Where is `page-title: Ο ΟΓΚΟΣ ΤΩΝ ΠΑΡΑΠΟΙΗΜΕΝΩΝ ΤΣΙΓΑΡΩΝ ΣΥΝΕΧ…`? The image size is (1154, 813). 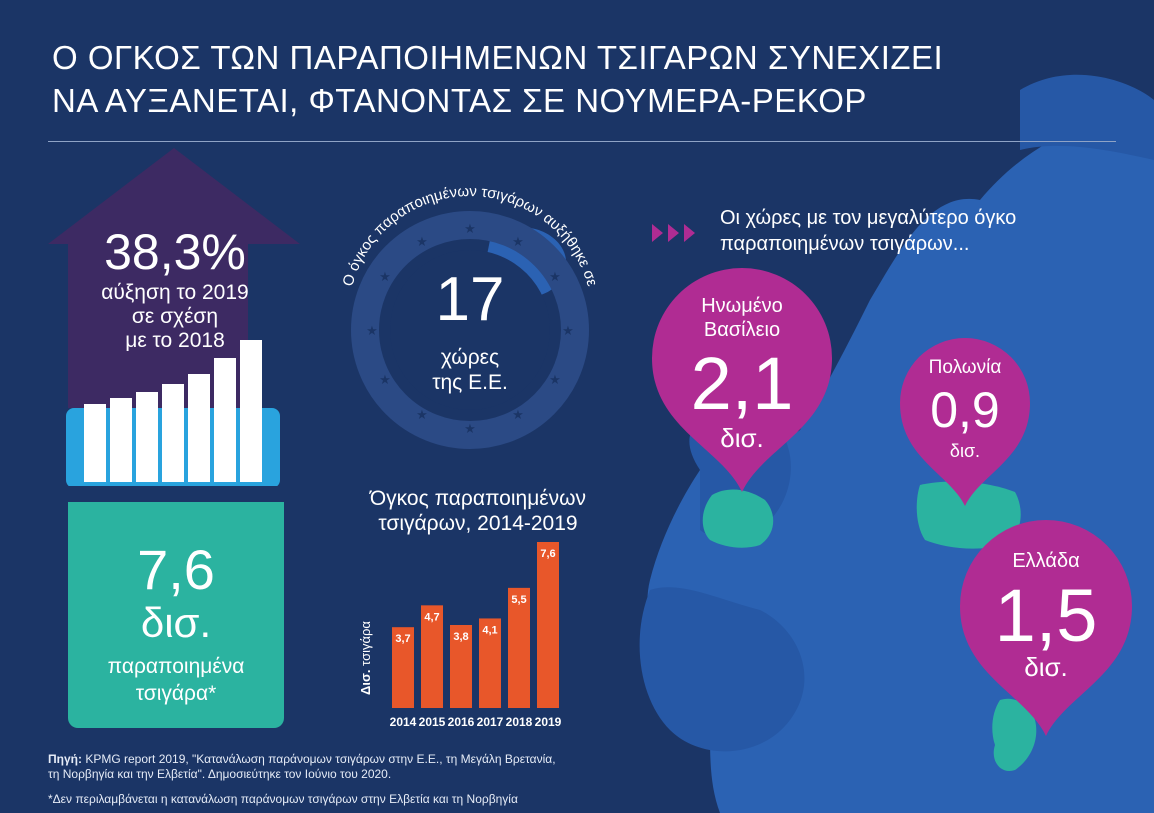
page-title: Ο ΟΓΚΟΣ ΤΩΝ ΠΑΡΑΠΟΙΗΜΕΝΩΝ ΤΣΙΓΑΡΩΝ ΣΥΝΕΧ… is located at coordinates (497, 79).